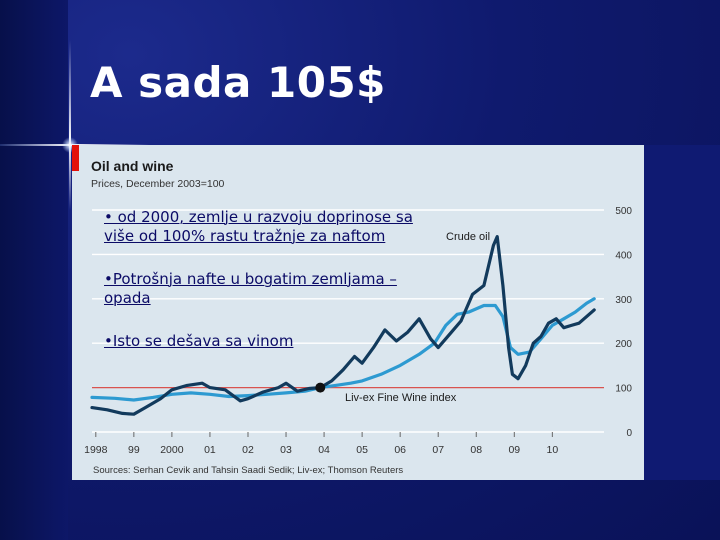  Describe the element at coordinates (401, 398) in the screenshot. I see `wine-index-label: Liv-ex Fine Wine index` at that location.